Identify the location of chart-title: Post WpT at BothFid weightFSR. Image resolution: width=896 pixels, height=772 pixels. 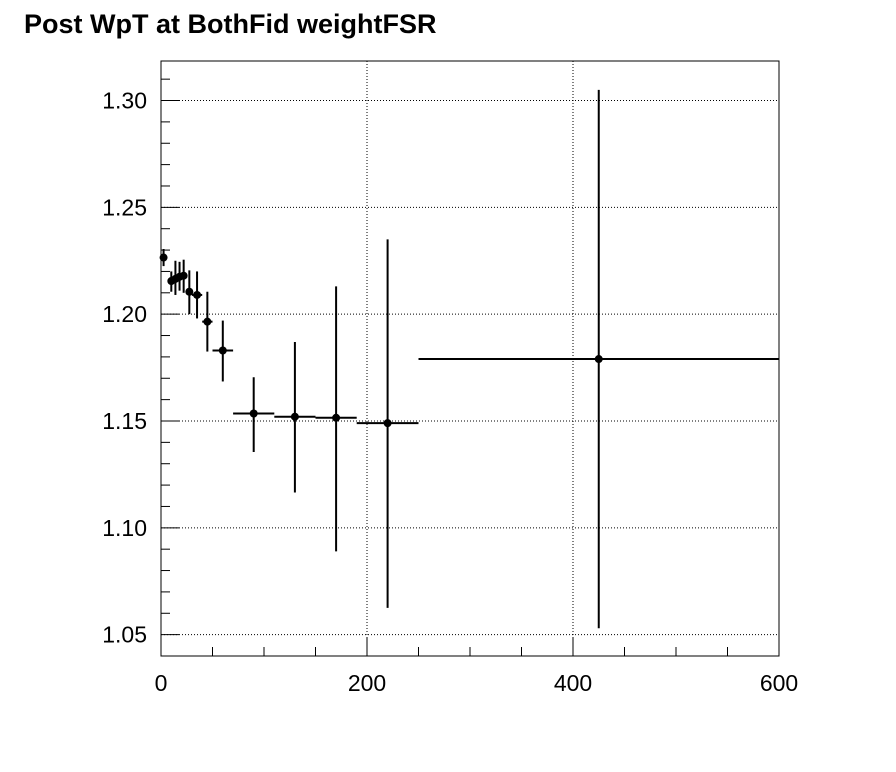
(230, 24).